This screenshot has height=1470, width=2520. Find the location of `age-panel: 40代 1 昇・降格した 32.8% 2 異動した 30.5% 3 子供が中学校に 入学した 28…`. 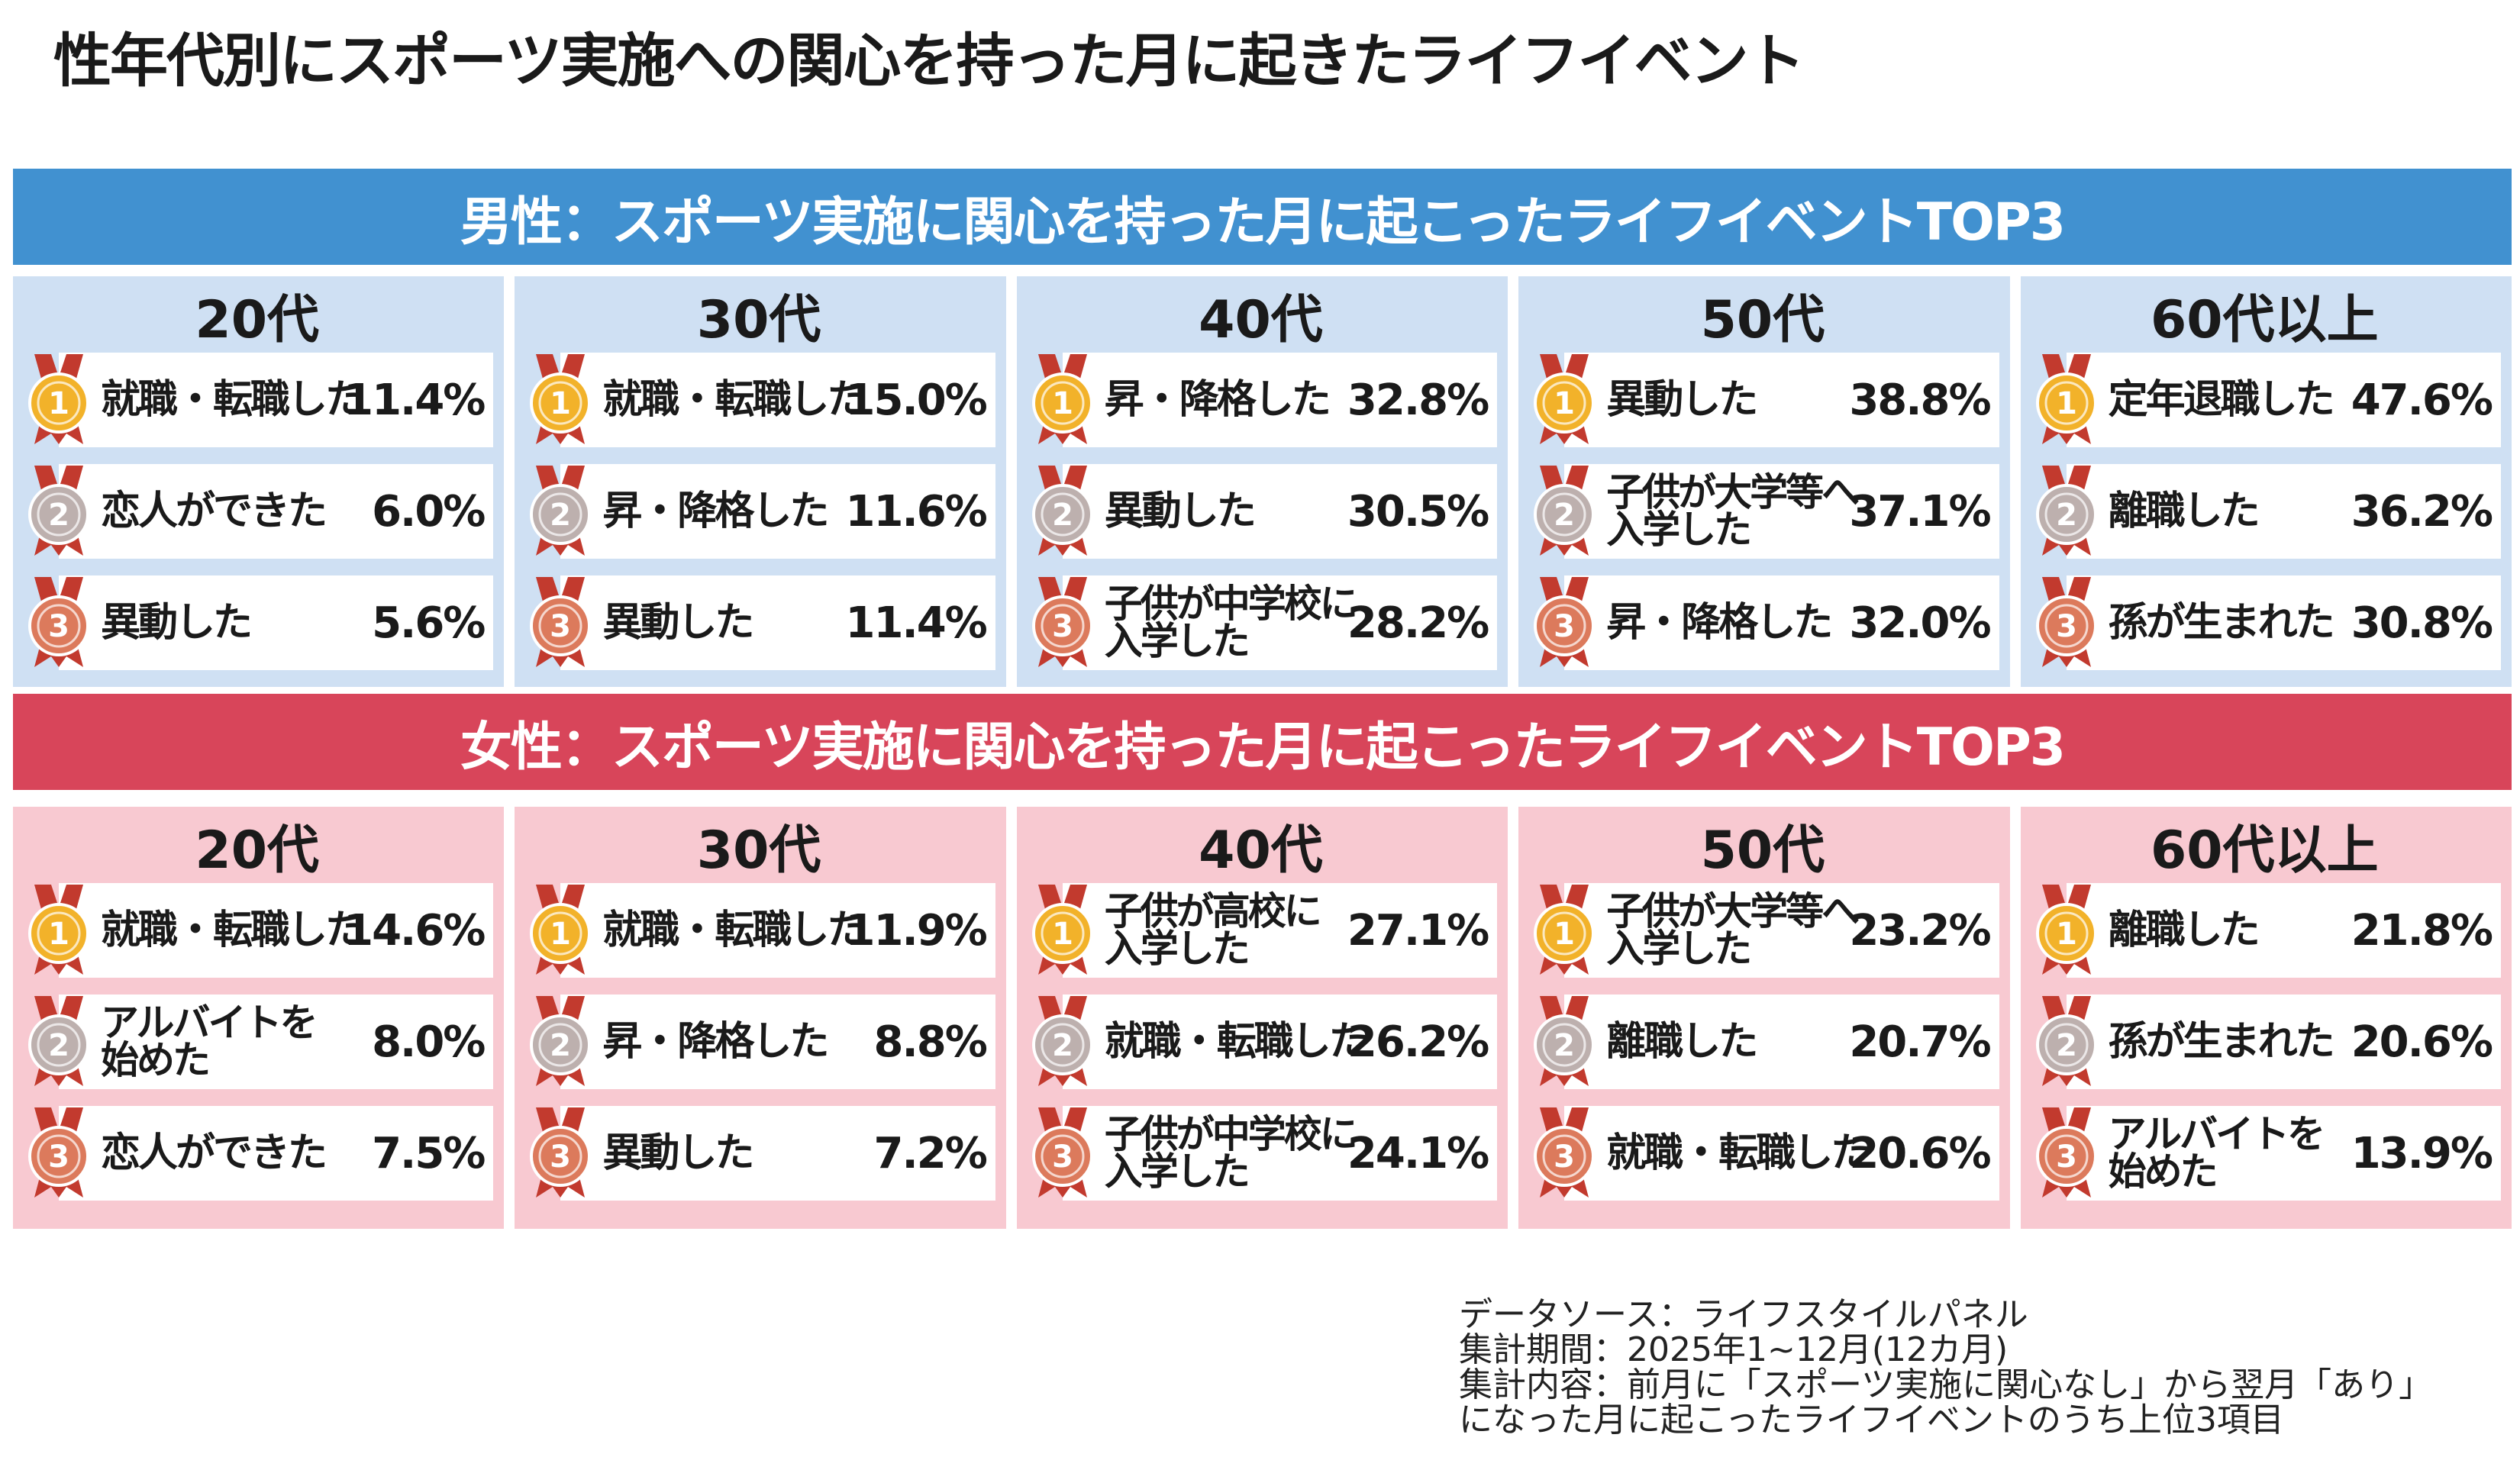

age-panel: 40代 1 昇・降格した 32.8% 2 異動した 30.5% 3 子供が中学校に 入学した 28… is located at coordinates (1262, 481).